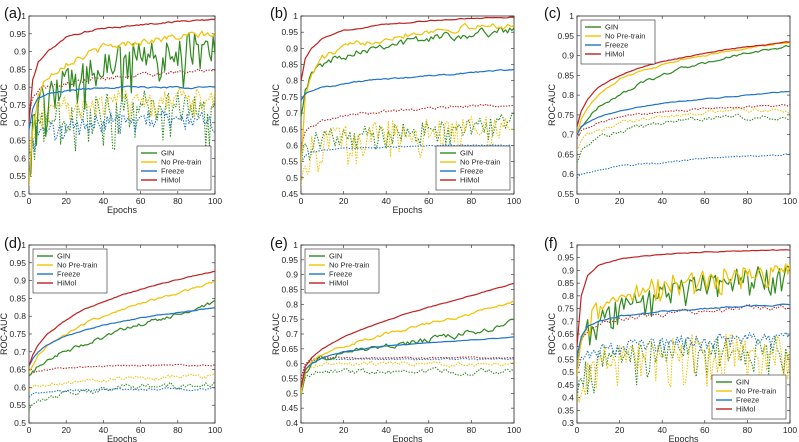 The height and width of the screenshot is (442, 799). I want to click on series-line-no-pre-train-dotted, so click(407, 374).